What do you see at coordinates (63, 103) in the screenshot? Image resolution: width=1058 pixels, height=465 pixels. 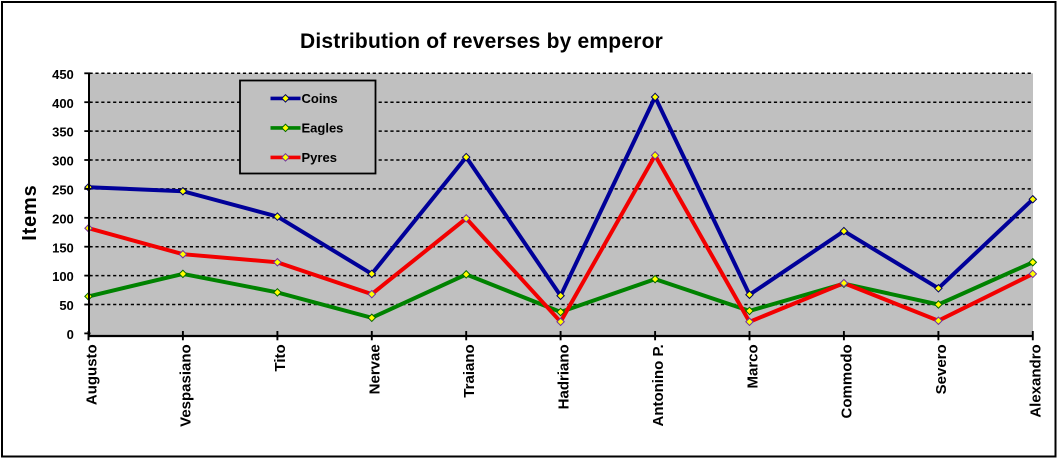 I see `svg-text: 400` at bounding box center [63, 103].